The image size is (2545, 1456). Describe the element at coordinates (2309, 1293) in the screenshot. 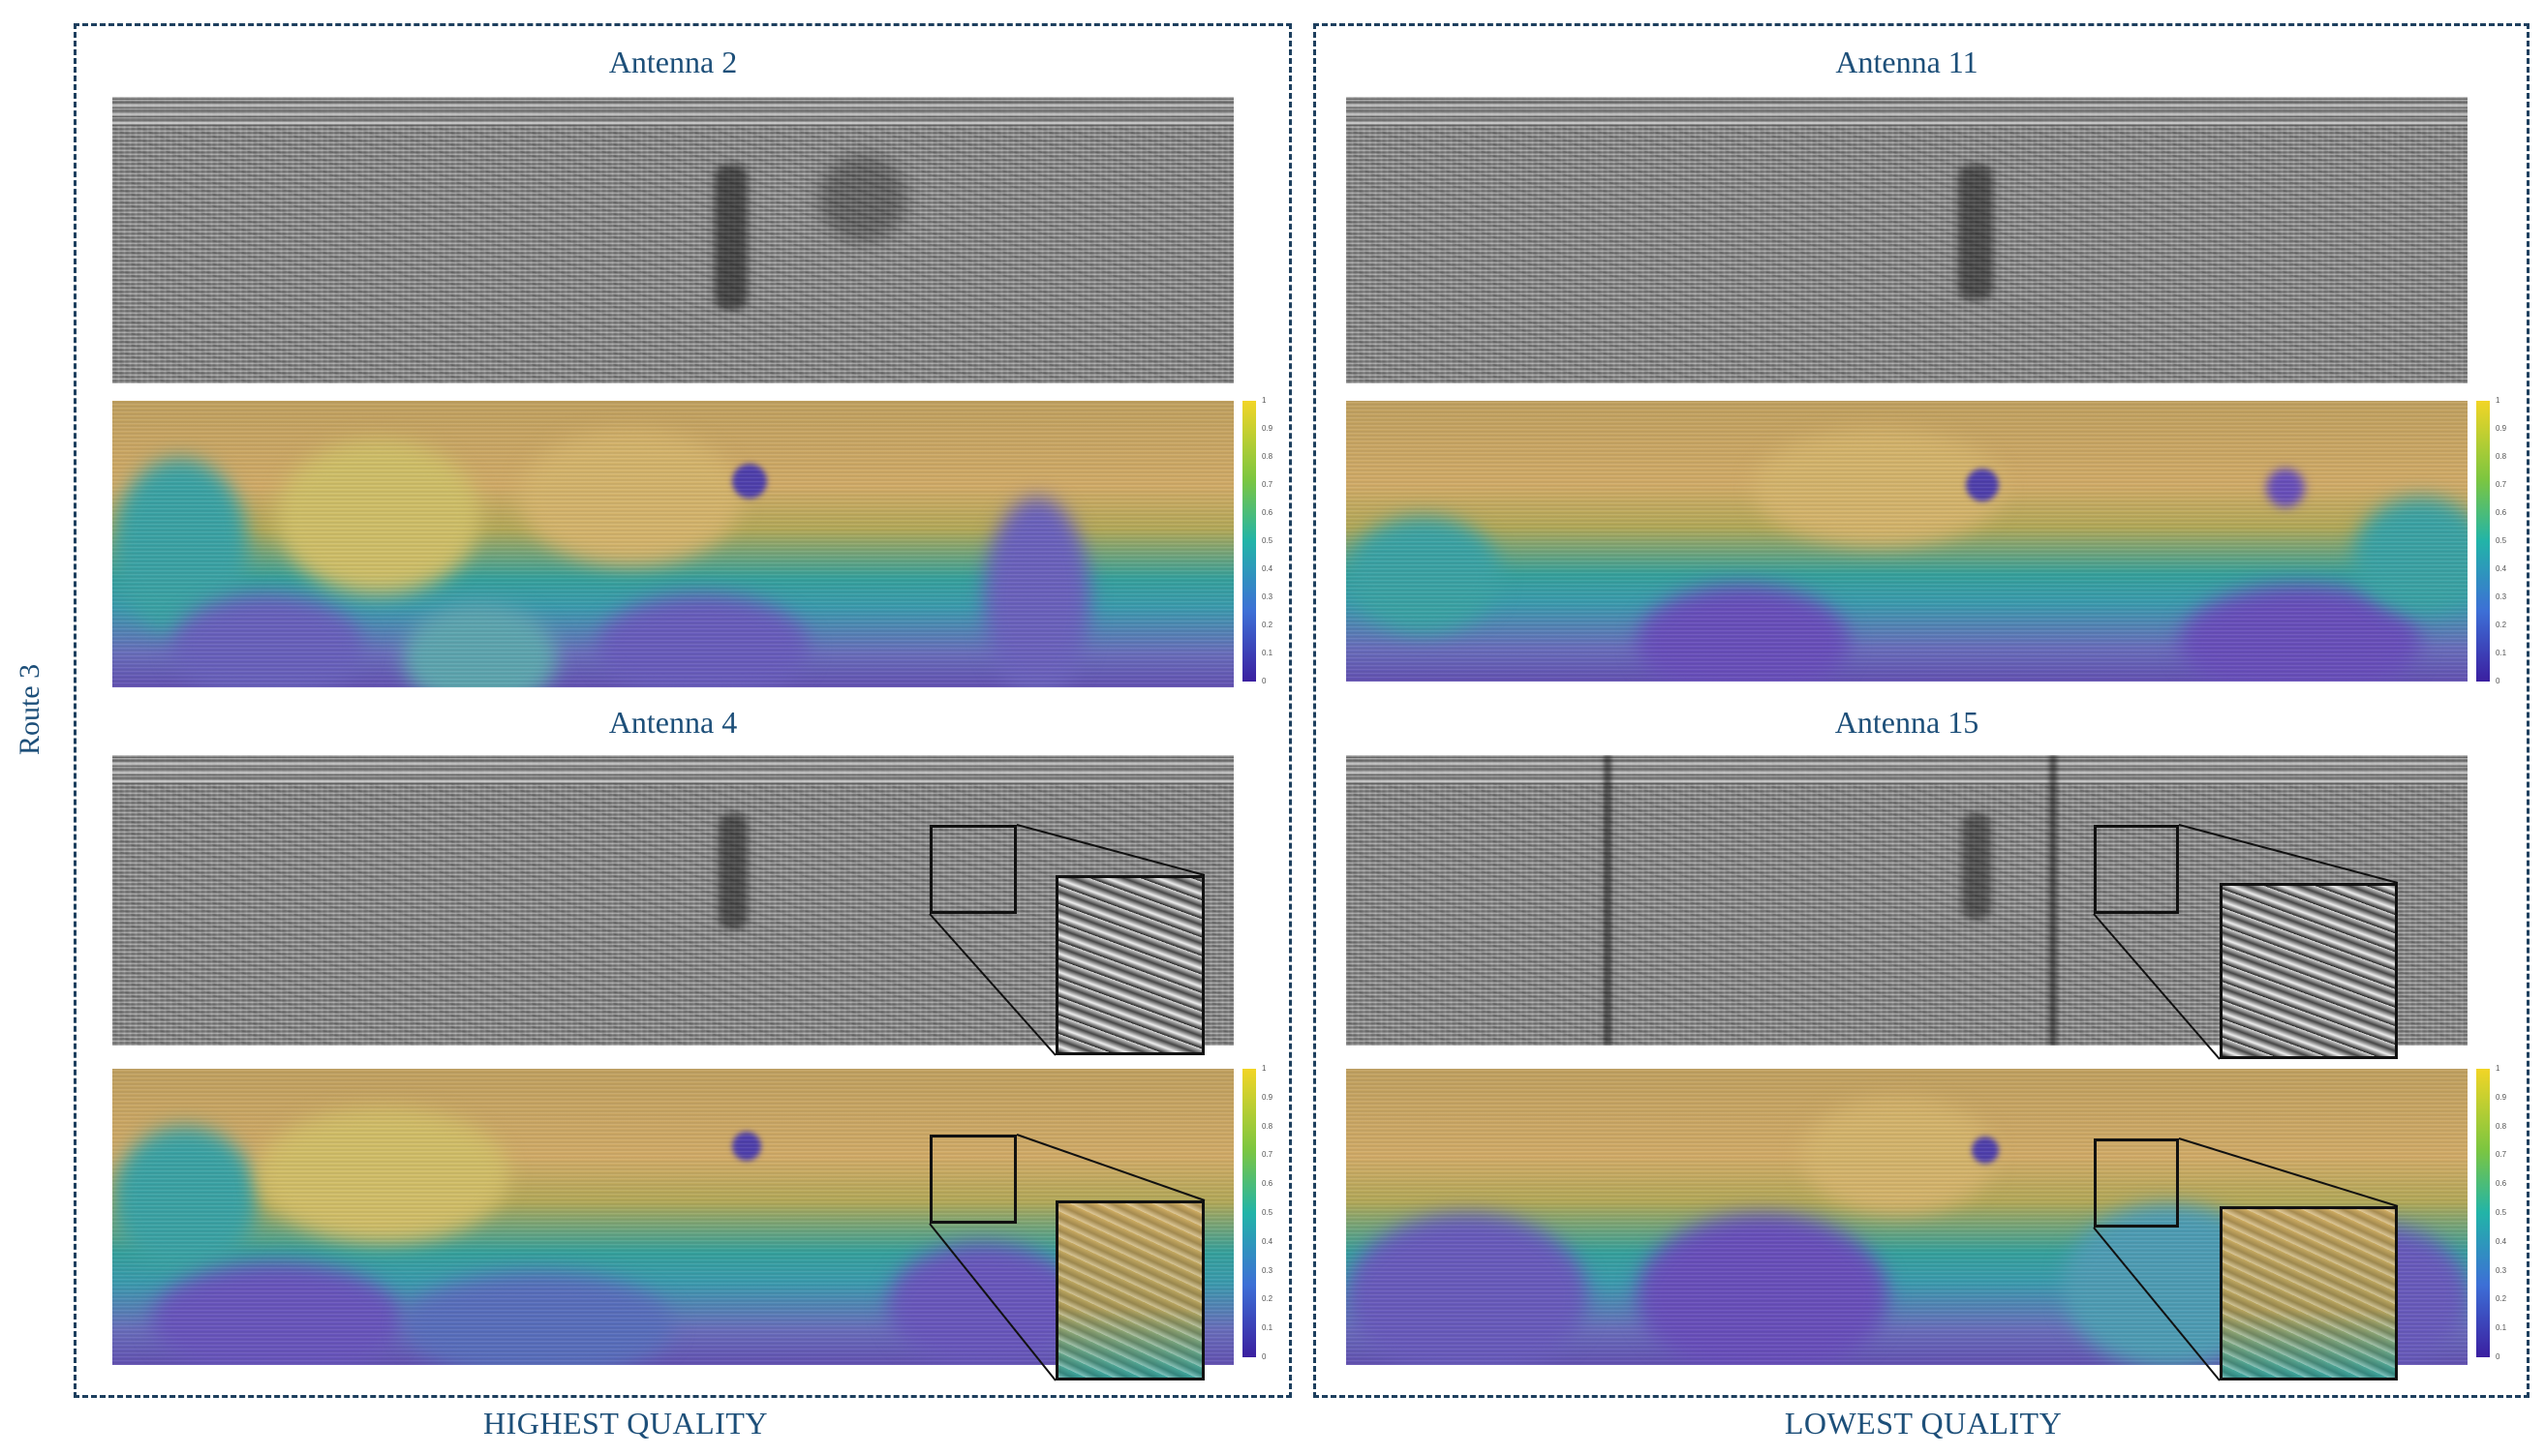

I see `antenna-15-quality-zoom` at that location.